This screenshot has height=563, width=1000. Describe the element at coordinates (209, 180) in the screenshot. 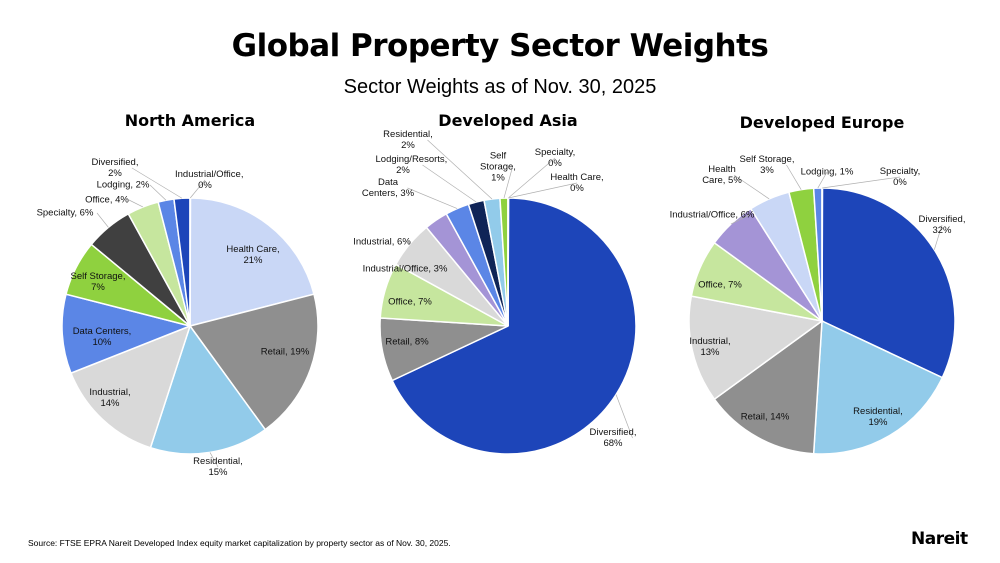

I see `label-north-america-industrial-office: Industrial/Office, 0%` at that location.